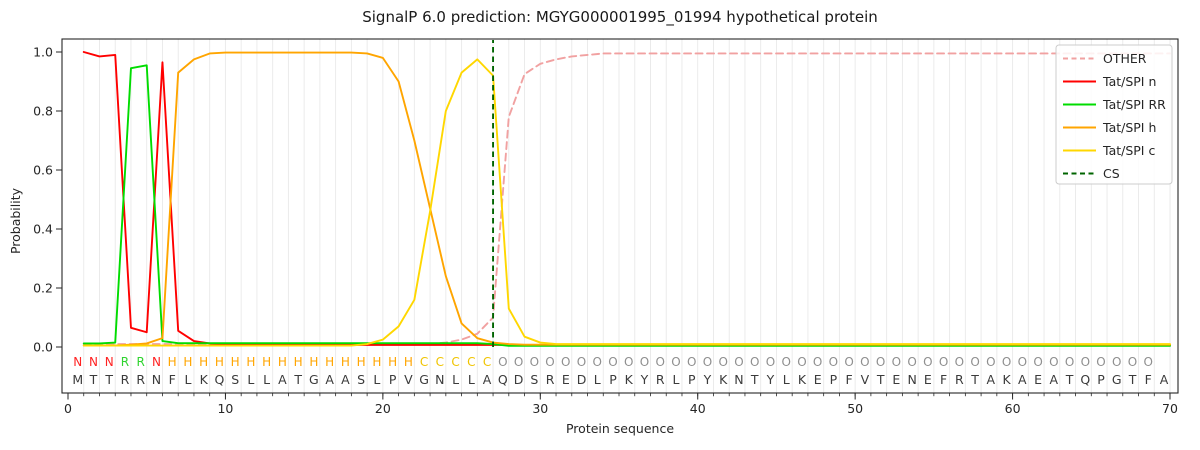 The height and width of the screenshot is (450, 1200). Describe the element at coordinates (93, 362) in the screenshot. I see `region-label: N` at that location.